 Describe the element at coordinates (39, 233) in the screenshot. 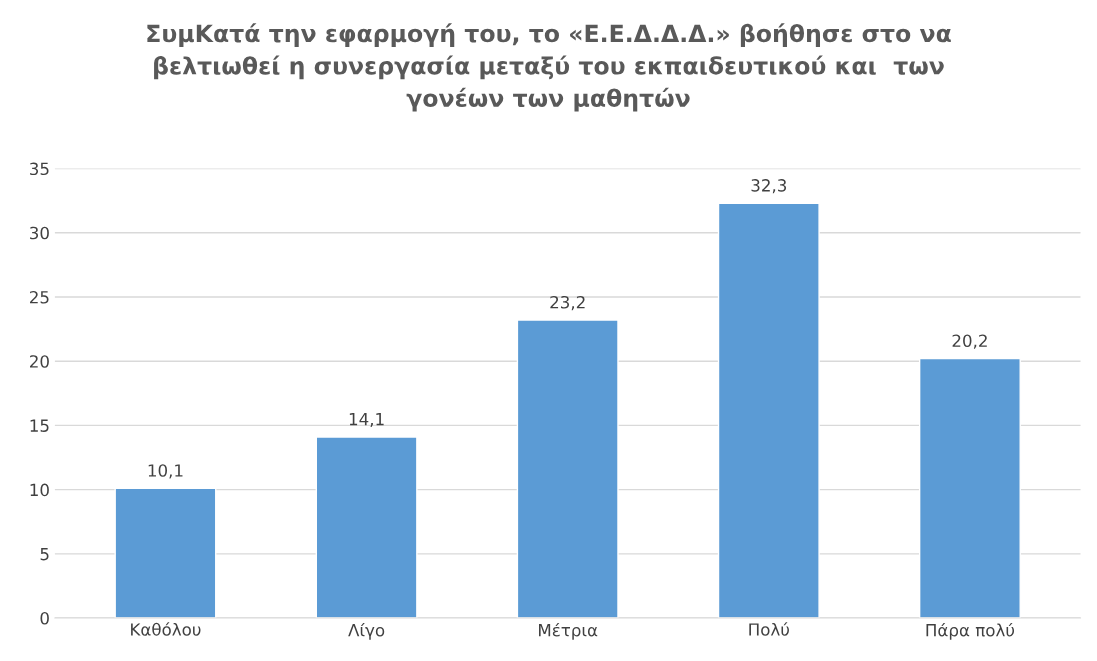

I see `y-tick-label: 30` at that location.